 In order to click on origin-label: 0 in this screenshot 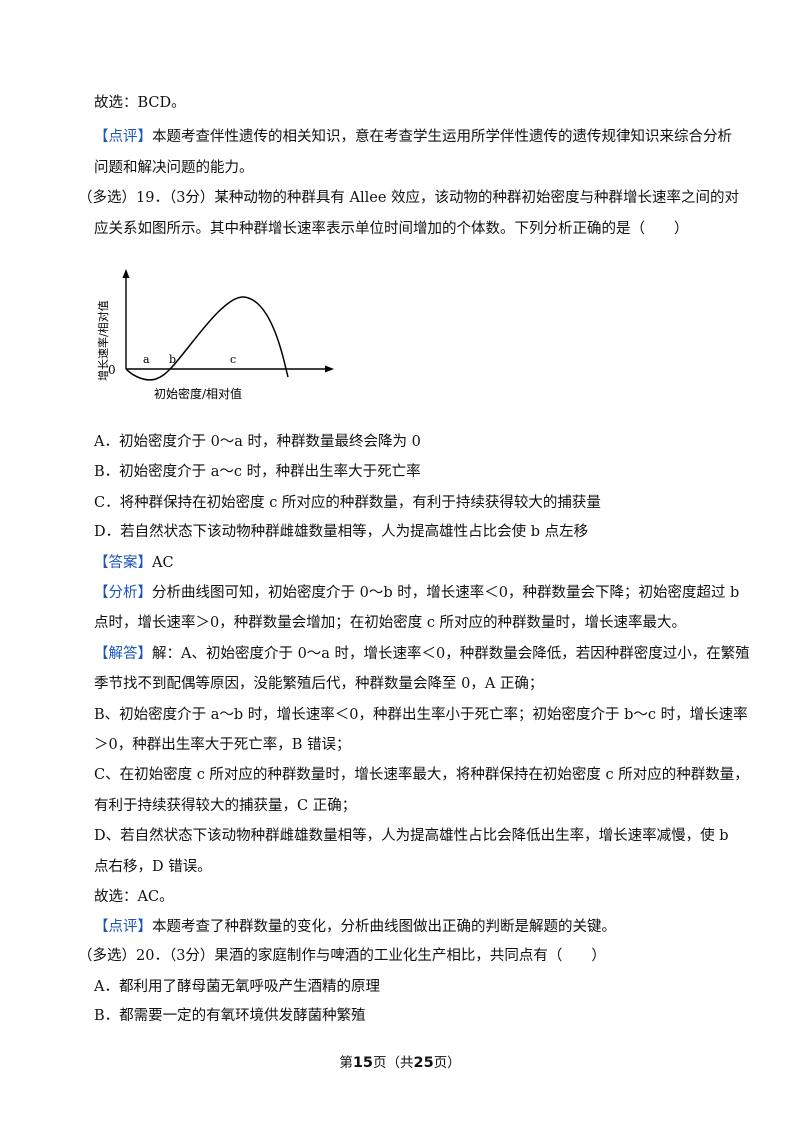, I will do `click(112, 370)`.